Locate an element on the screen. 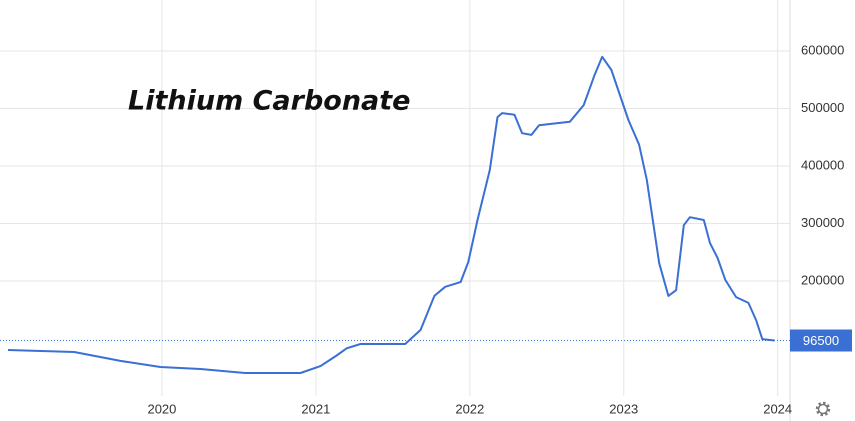 This screenshot has width=855, height=421. gear-ring is located at coordinates (823, 409).